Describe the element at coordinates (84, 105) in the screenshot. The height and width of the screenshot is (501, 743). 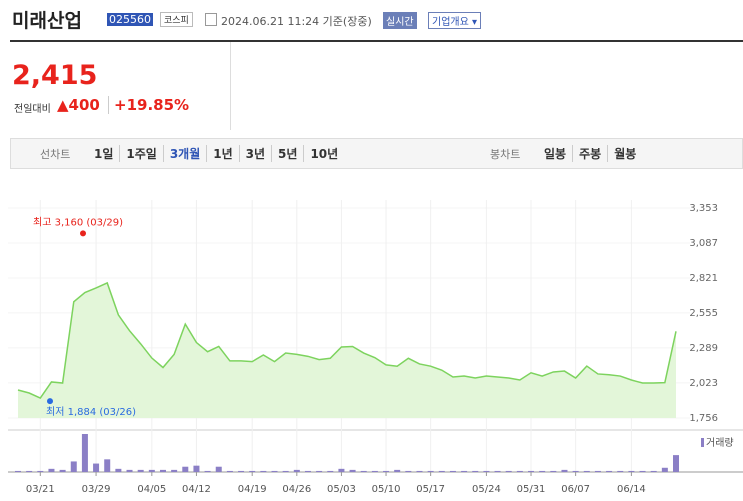
I see `change-value: 400` at that location.